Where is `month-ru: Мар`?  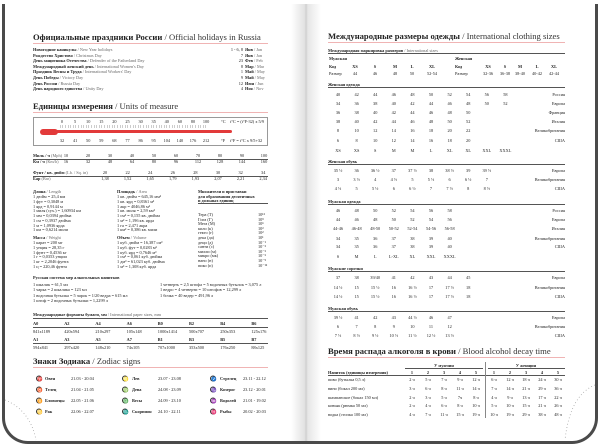
month-ru: Мар is located at coordinates (249, 66).